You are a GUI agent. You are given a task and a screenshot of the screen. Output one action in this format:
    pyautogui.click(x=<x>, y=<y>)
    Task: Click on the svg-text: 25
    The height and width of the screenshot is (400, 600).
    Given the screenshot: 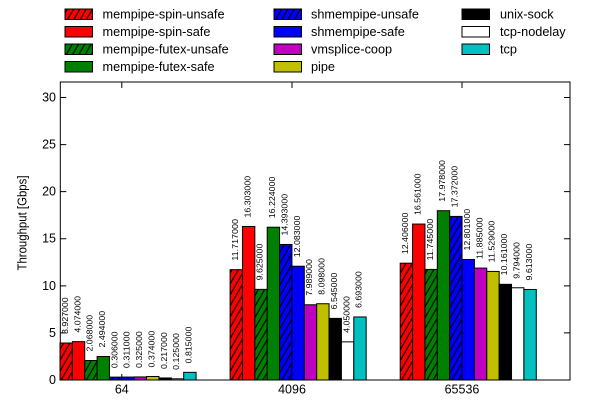 What is the action you would take?
    pyautogui.click(x=49, y=145)
    